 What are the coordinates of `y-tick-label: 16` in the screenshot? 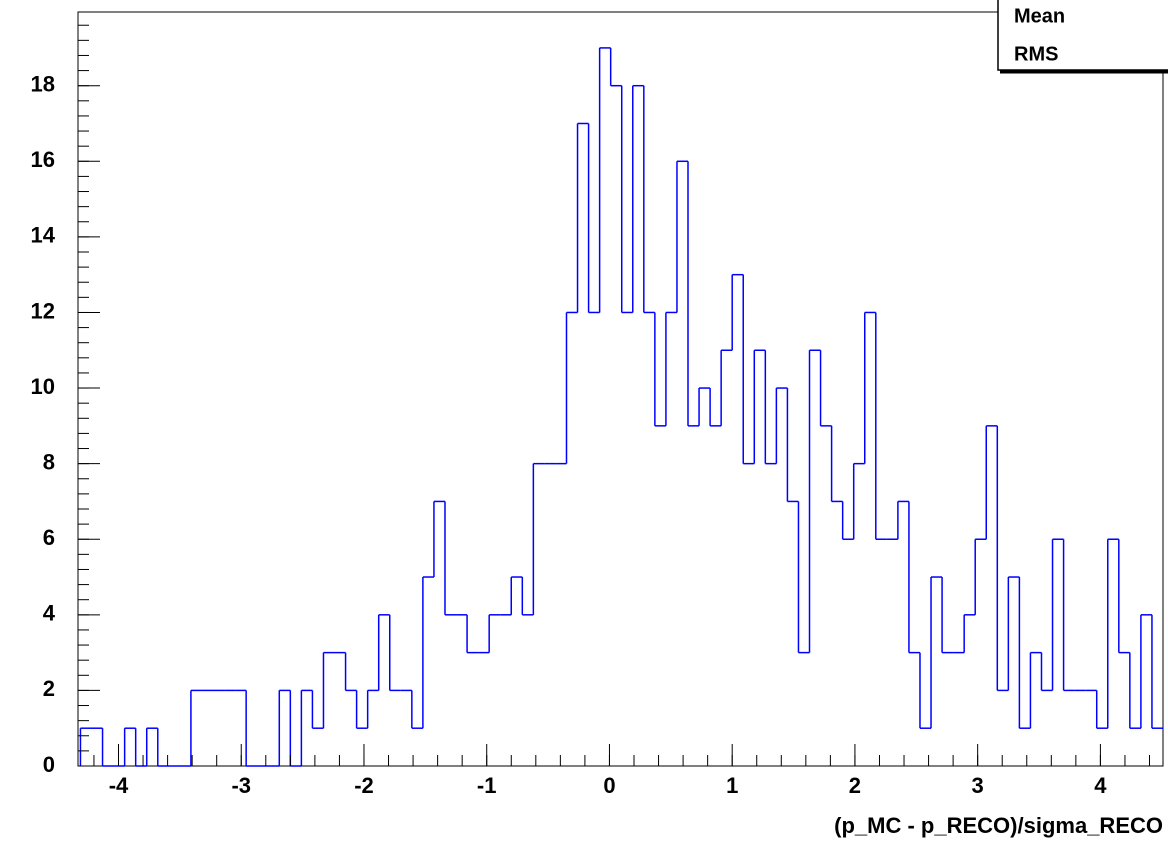 It's located at (43, 159).